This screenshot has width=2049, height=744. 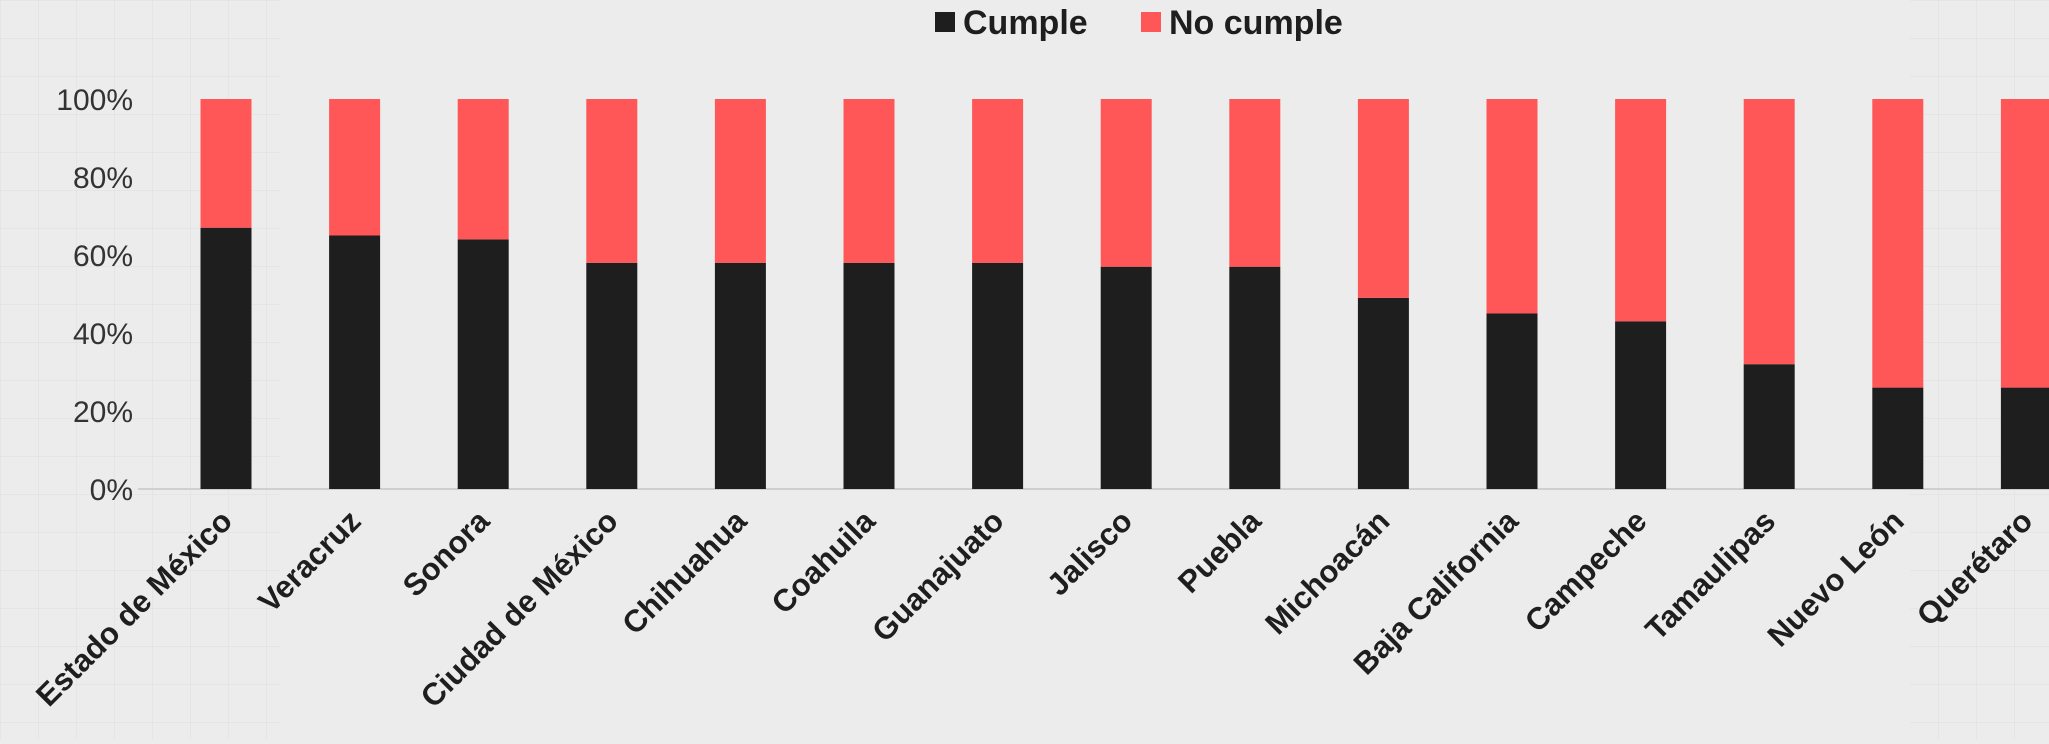 I want to click on legend-label-2: No cumple, so click(x=1256, y=23).